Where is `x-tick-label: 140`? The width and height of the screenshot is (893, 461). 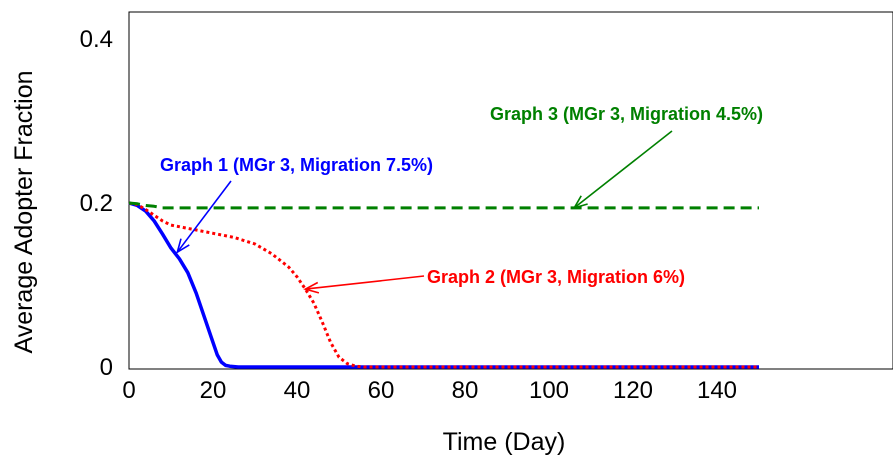 x-tick-label: 140 is located at coordinates (717, 390).